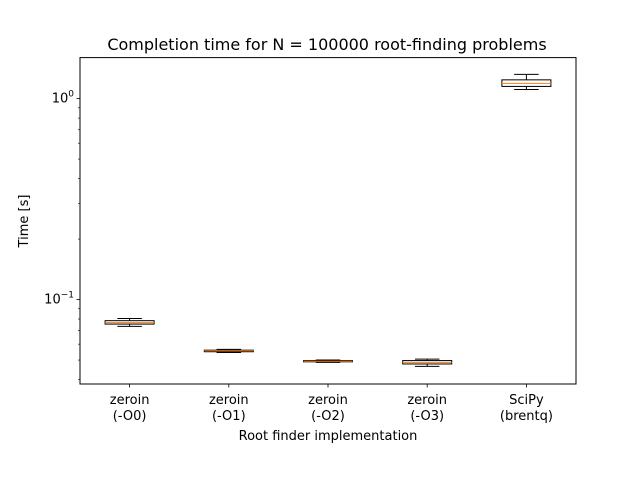 Image resolution: width=640 pixels, height=480 pixels. Describe the element at coordinates (526, 400) in the screenshot. I see `x-tick-label-line1: SciPy` at that location.